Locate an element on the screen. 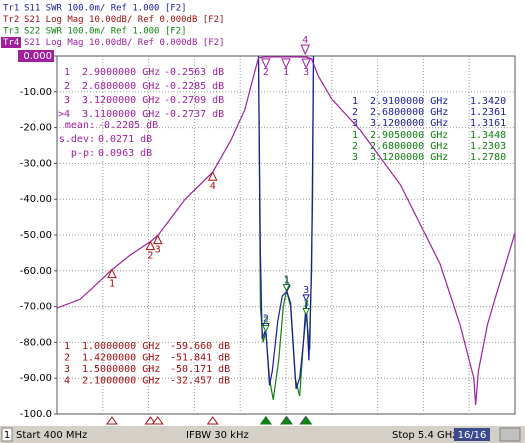 The width and height of the screenshot is (525, 443). marker-id: >4 is located at coordinates (64, 114).